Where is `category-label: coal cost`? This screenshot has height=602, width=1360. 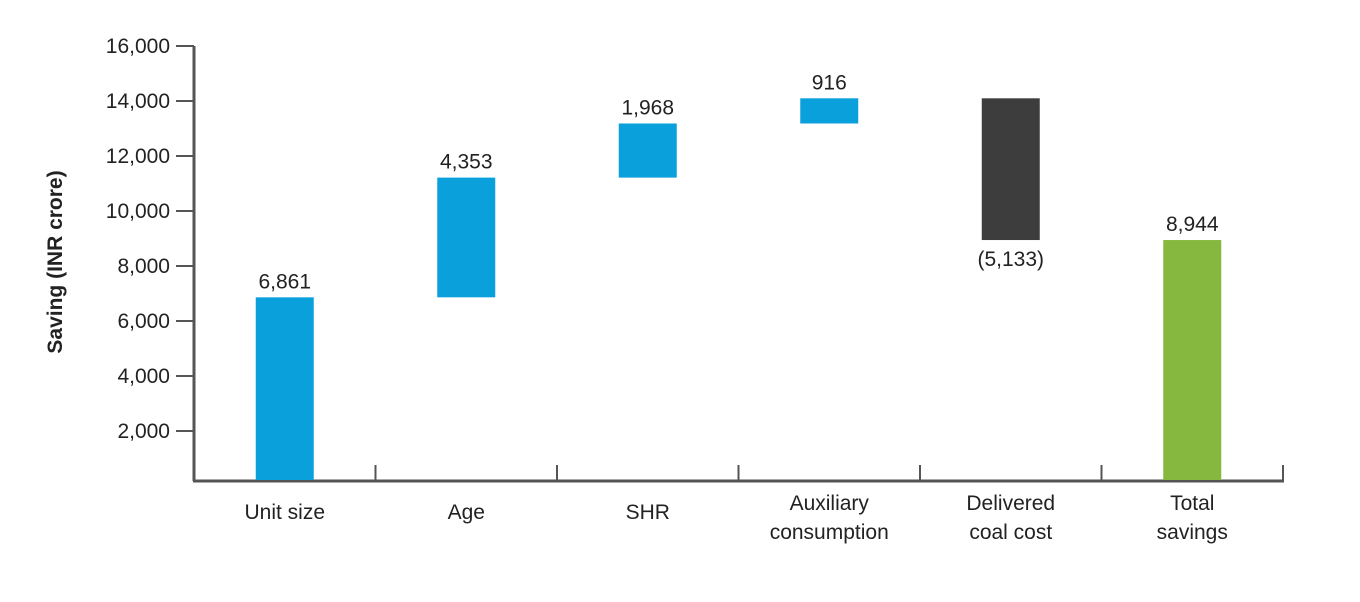 category-label: coal cost is located at coordinates (1010, 532).